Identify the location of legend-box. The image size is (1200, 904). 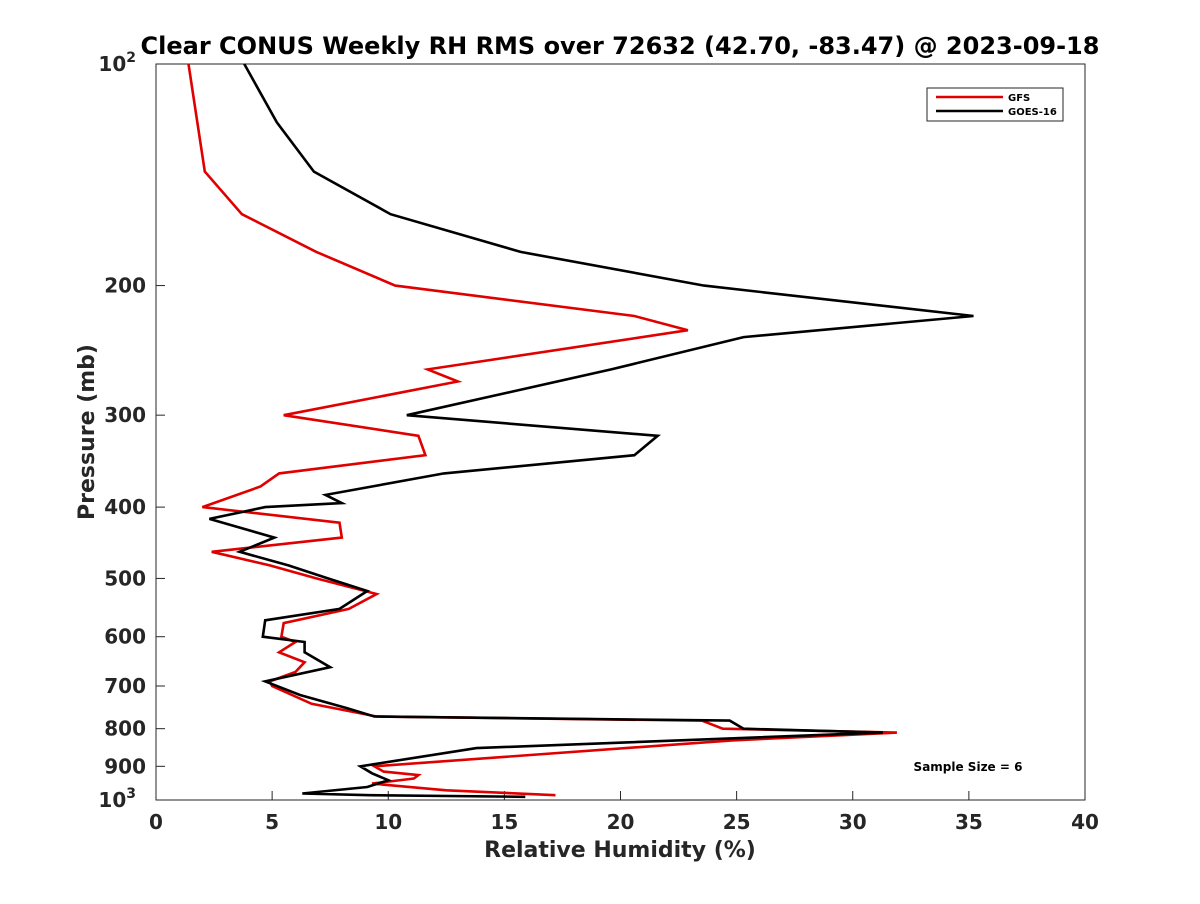
(995, 104).